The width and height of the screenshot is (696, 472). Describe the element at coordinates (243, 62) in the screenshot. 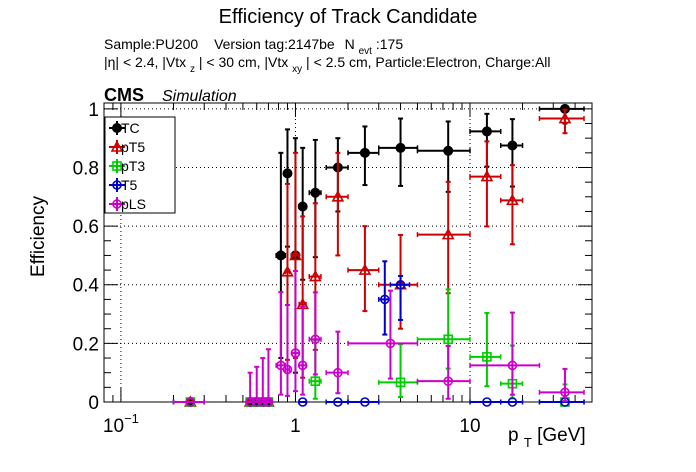

I see `cut-z: | < 30 cm, |Vtx` at that location.